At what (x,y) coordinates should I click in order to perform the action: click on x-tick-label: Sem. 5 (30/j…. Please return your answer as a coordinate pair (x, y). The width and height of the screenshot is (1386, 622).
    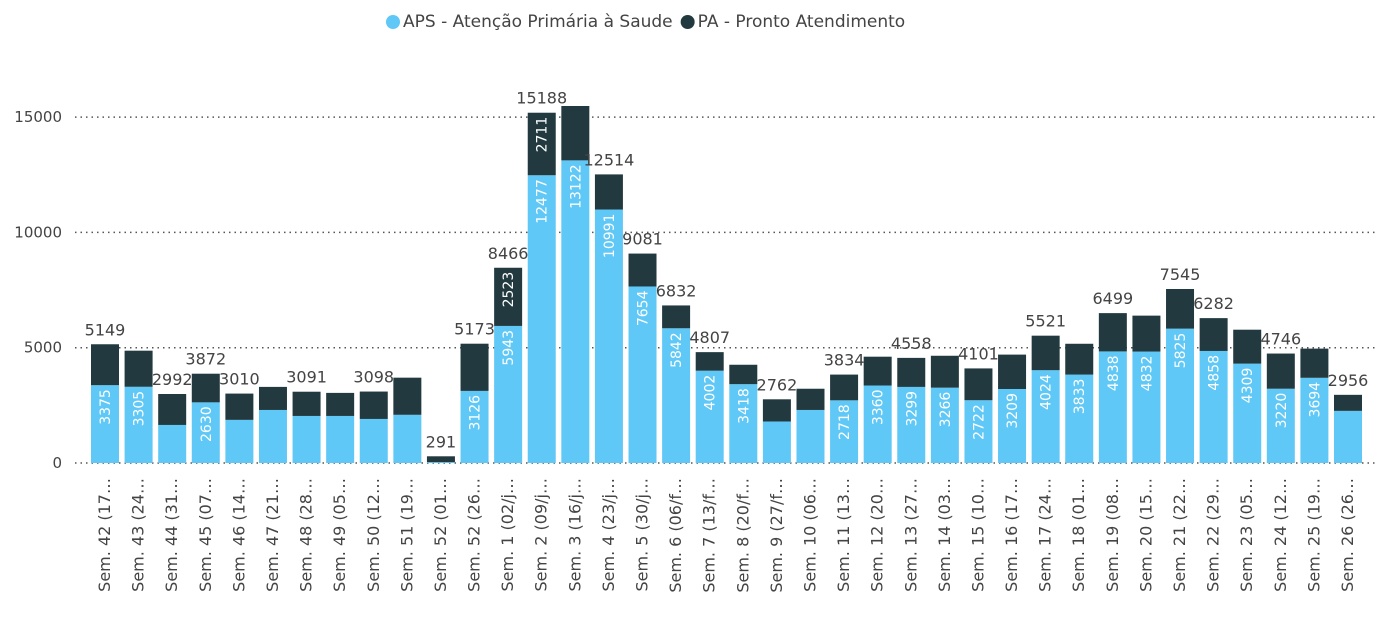
    Looking at the image, I should click on (642, 534).